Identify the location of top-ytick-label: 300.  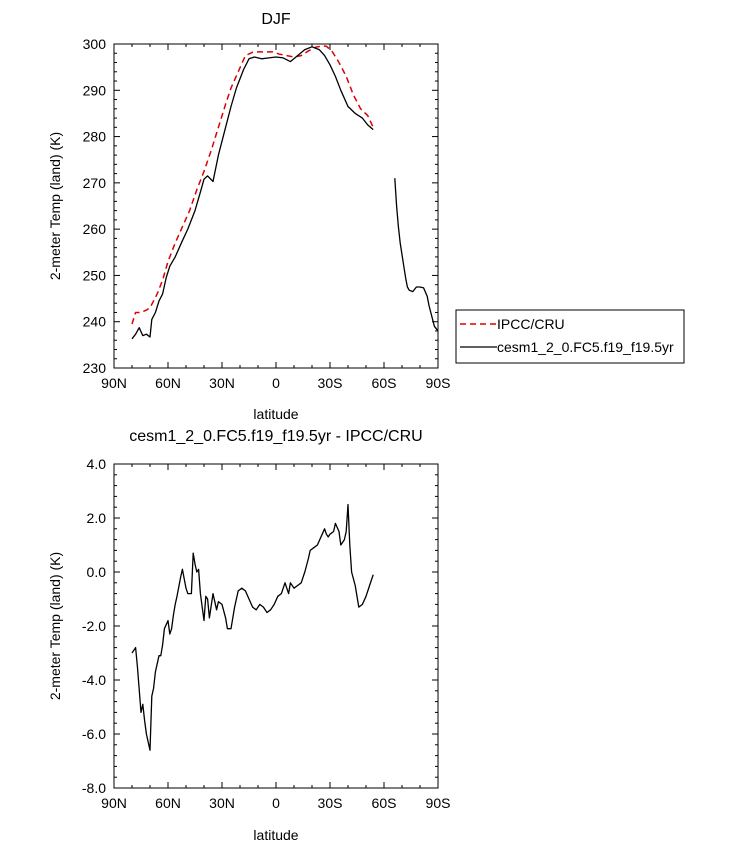
(95, 44).